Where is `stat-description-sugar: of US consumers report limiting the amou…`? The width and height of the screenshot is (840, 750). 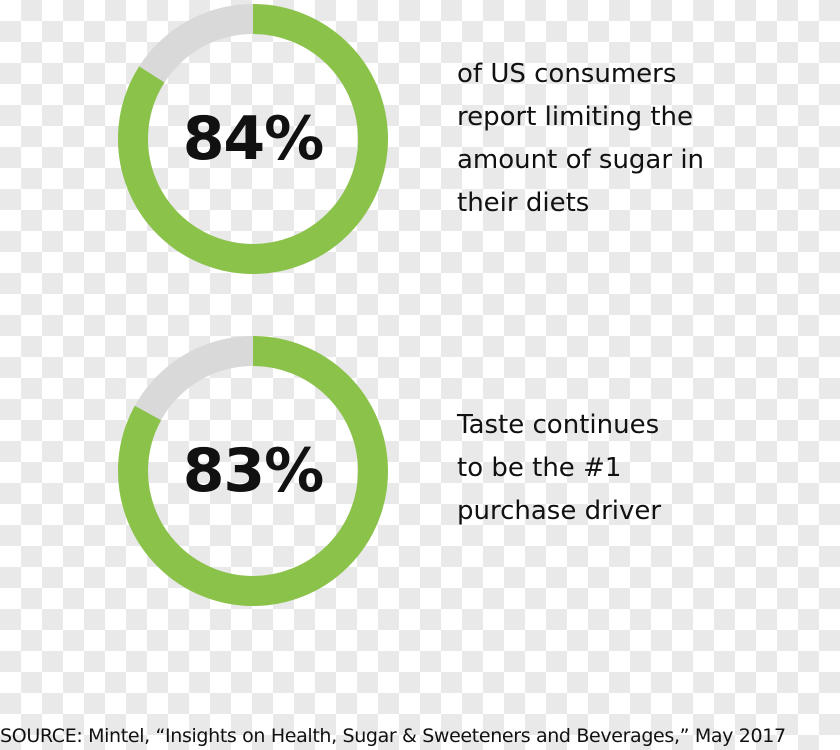
stat-description-sugar: of US consumers report limiting the amou… is located at coordinates (642, 139).